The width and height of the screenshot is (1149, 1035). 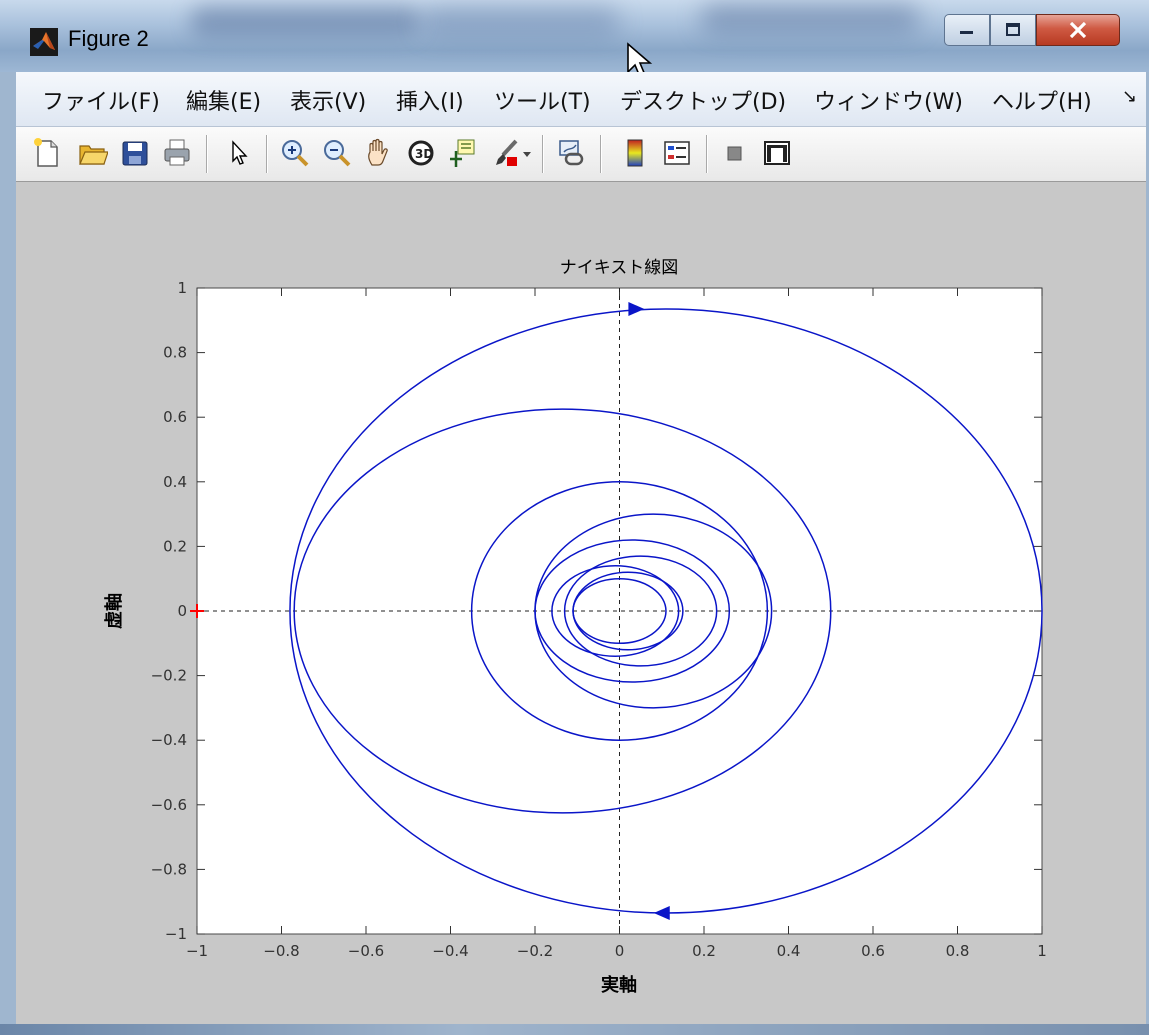 I want to click on brush-icon, so click(x=505, y=153).